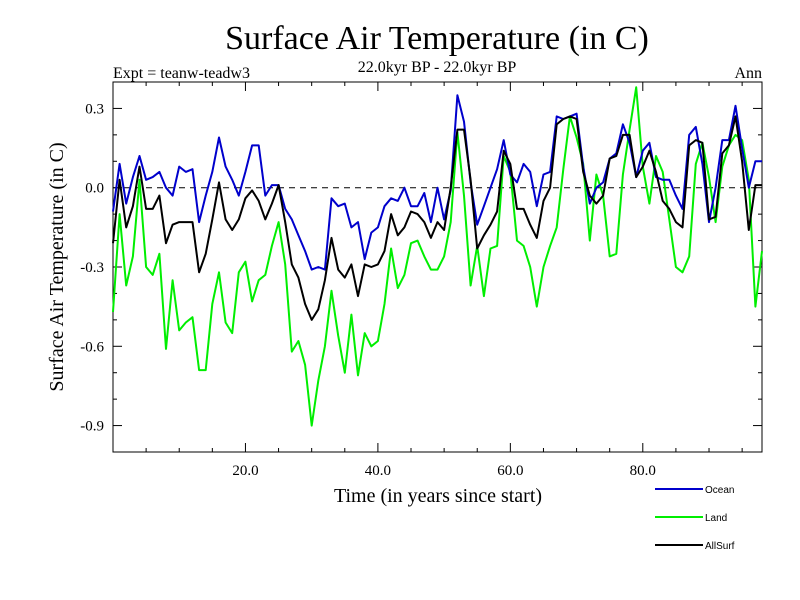  What do you see at coordinates (720, 546) in the screenshot?
I see `legend-label-allsurf: AllSurf` at bounding box center [720, 546].